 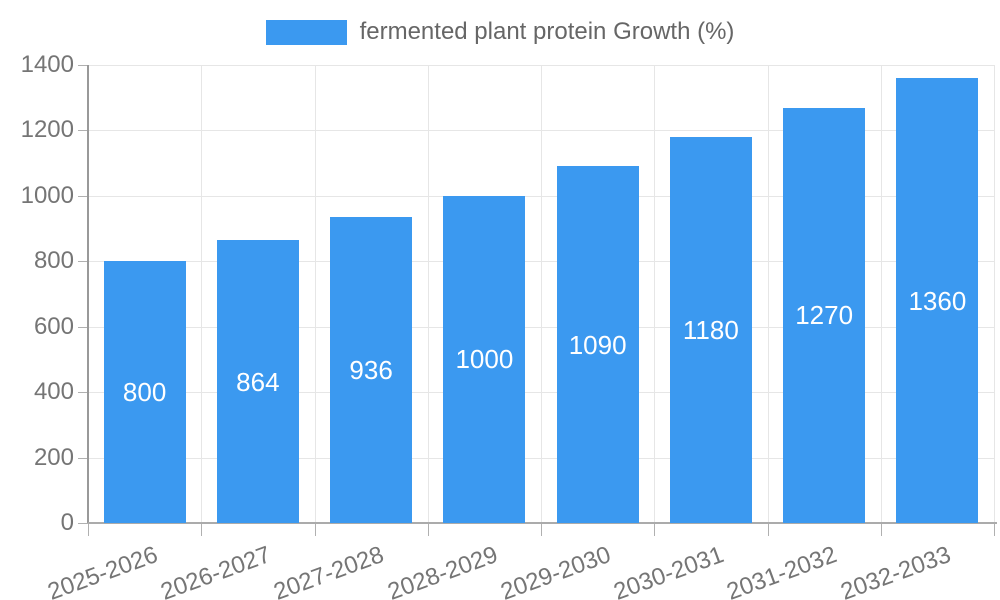 I want to click on x-axis-tick-label: 2032-2033, so click(x=895, y=570).